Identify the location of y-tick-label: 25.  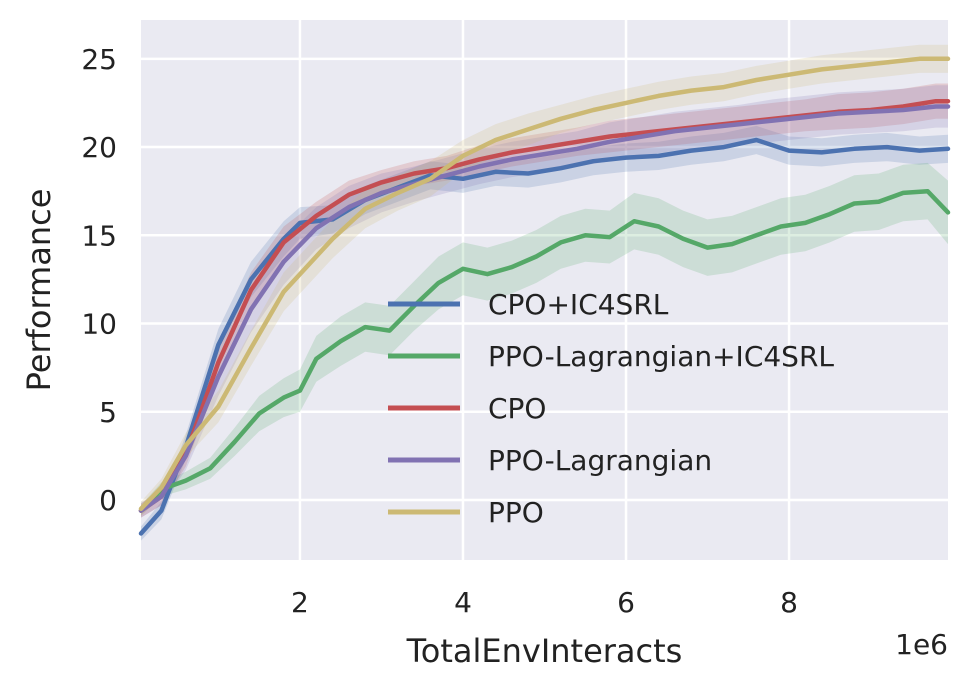
(99, 59).